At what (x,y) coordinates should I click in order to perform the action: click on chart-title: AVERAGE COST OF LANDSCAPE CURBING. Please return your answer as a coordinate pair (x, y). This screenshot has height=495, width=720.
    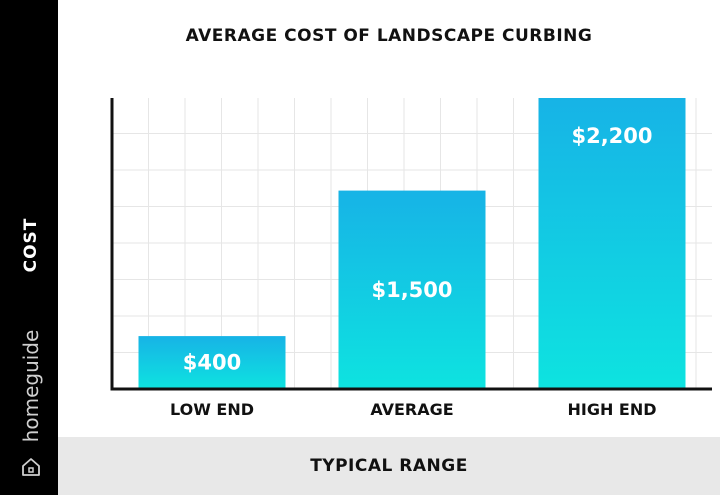
    Looking at the image, I should click on (389, 36).